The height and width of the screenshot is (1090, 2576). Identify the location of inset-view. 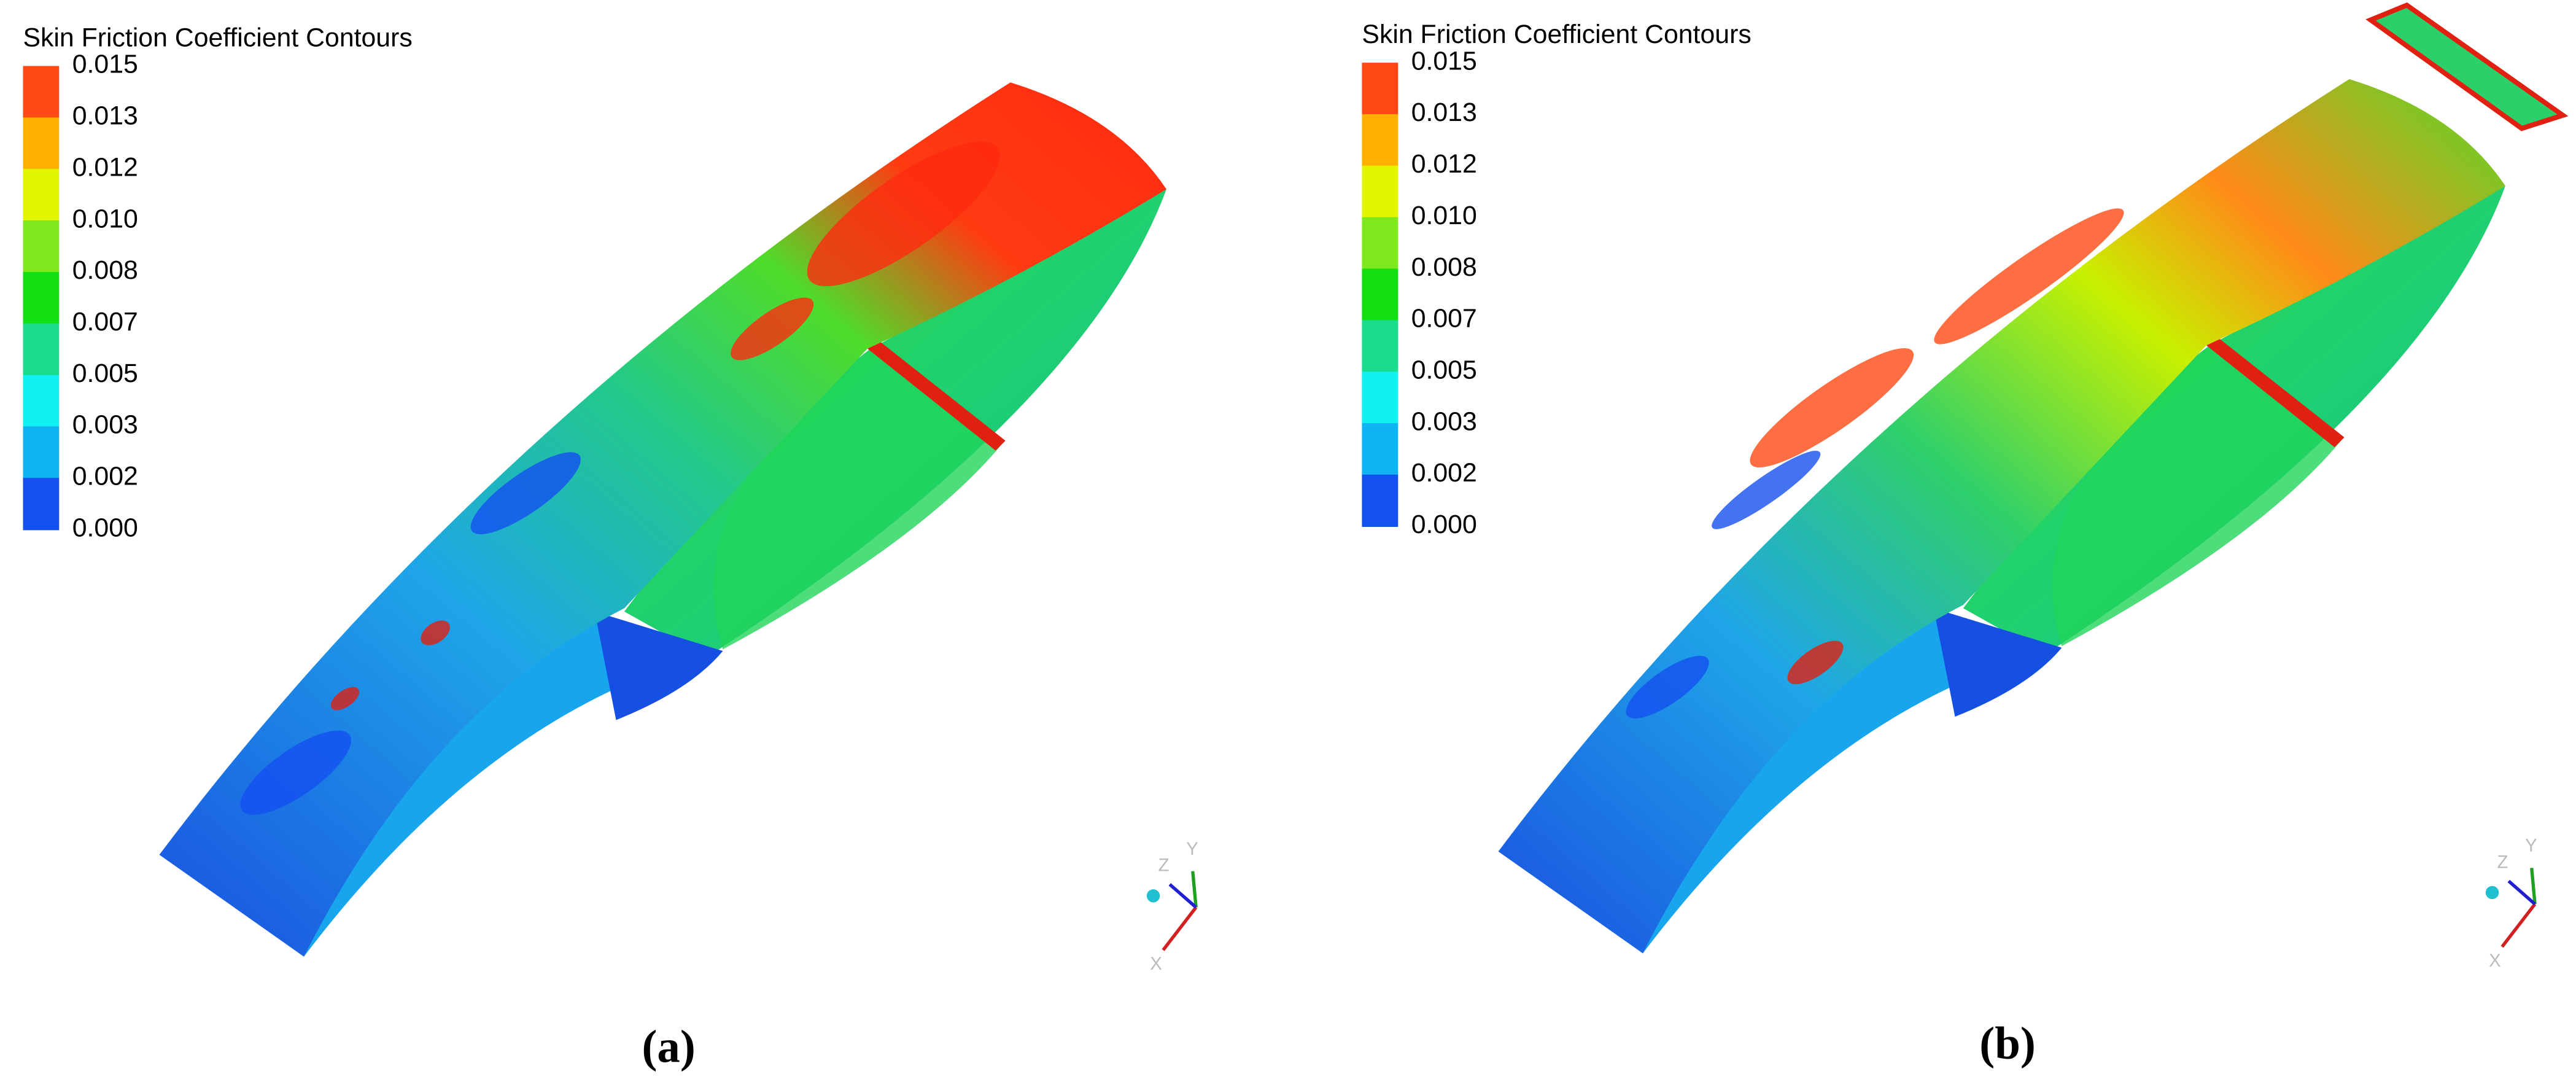
(2467, 66).